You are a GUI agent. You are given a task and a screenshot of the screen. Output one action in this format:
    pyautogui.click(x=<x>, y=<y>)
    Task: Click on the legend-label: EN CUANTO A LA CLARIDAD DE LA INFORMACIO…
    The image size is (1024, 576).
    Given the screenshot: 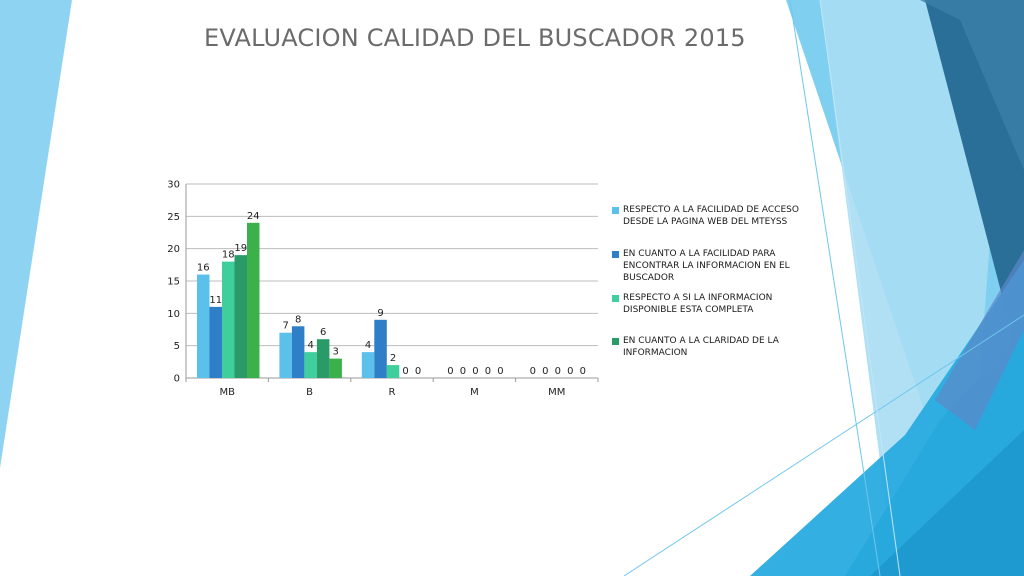 What is the action you would take?
    pyautogui.click(x=701, y=347)
    